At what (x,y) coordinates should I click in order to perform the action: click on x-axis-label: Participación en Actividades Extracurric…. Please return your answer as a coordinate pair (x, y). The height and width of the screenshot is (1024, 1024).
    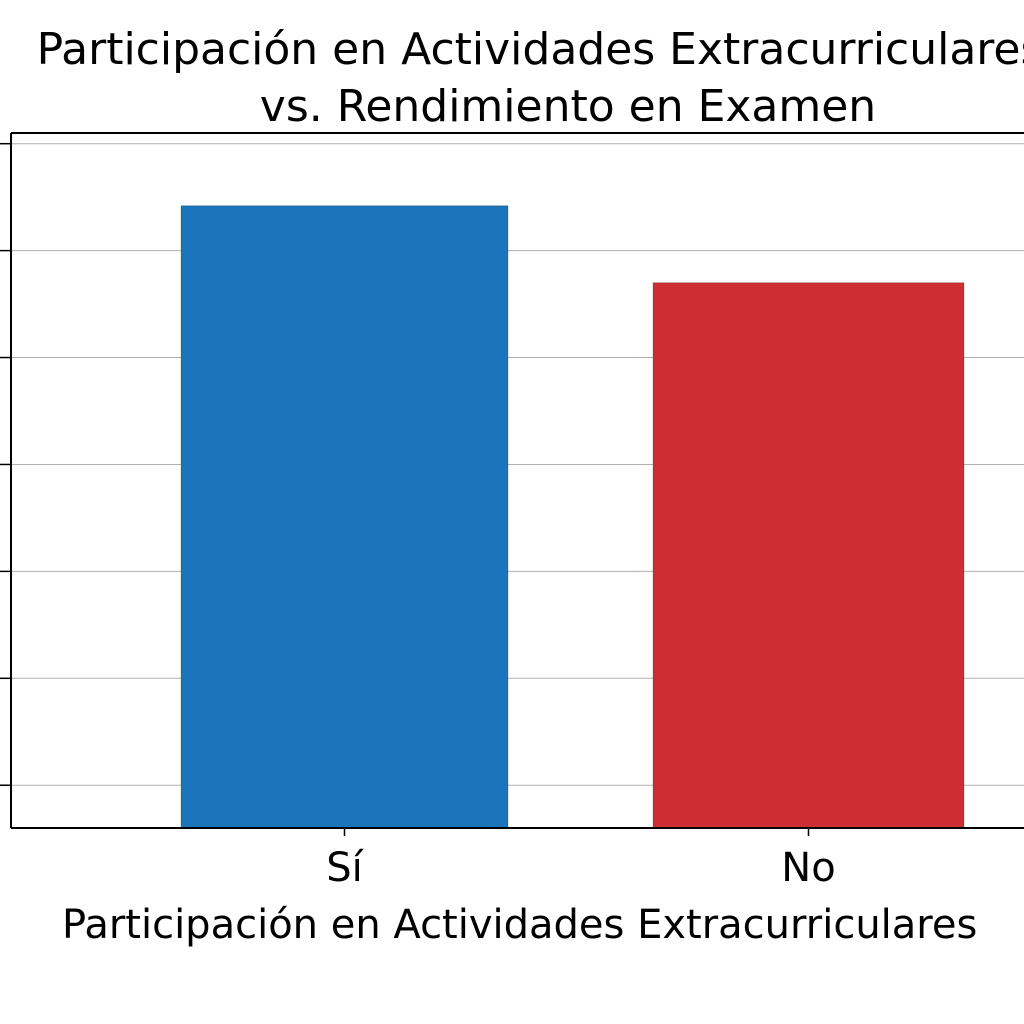
    Looking at the image, I should click on (519, 925).